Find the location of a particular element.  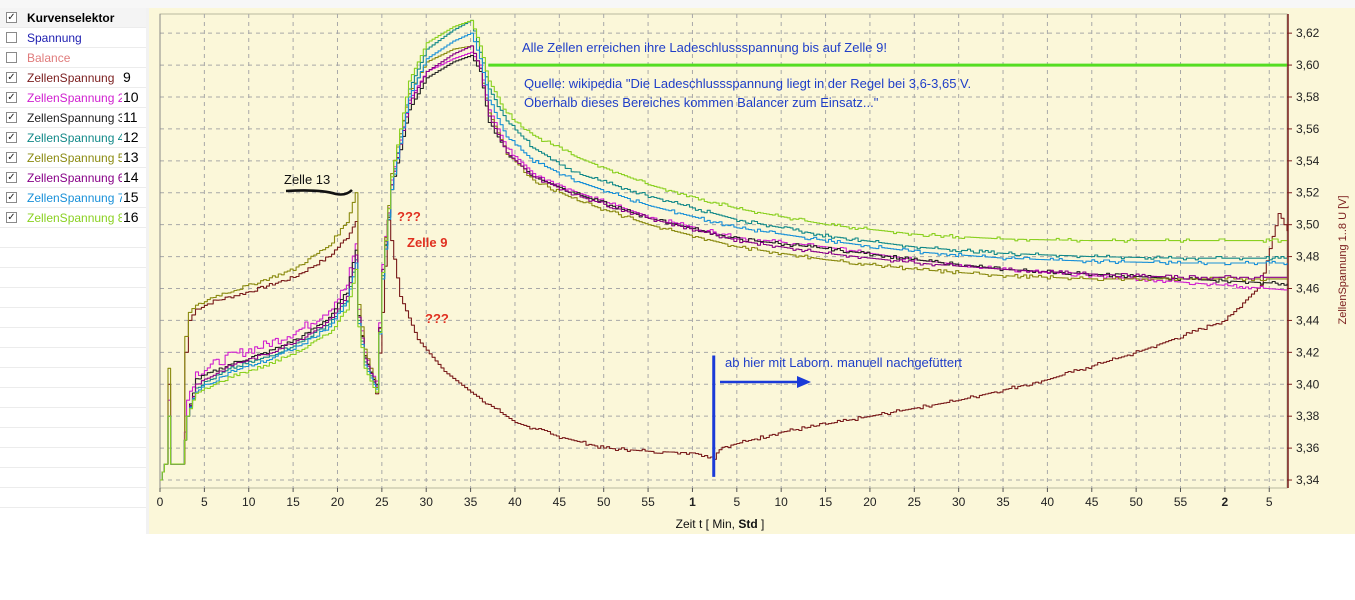

legend-item: Balance is located at coordinates (73, 58).